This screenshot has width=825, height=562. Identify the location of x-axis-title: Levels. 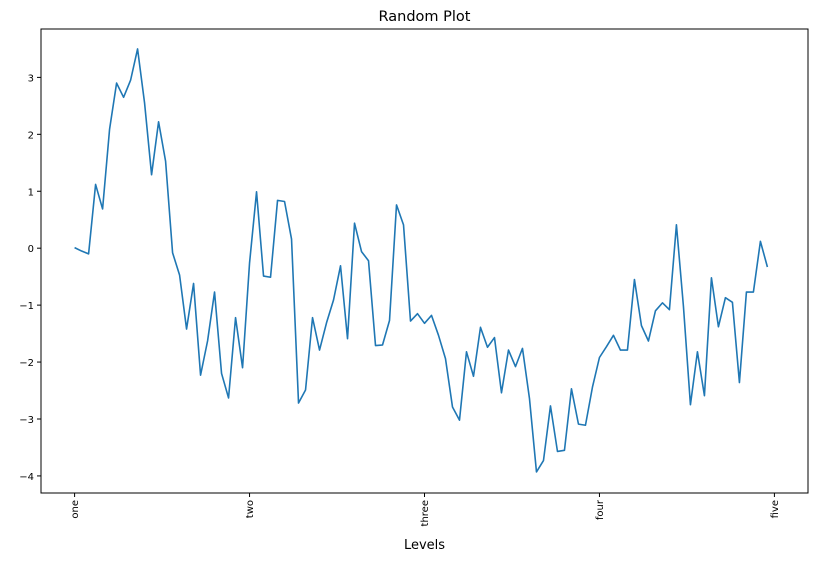
(424, 545).